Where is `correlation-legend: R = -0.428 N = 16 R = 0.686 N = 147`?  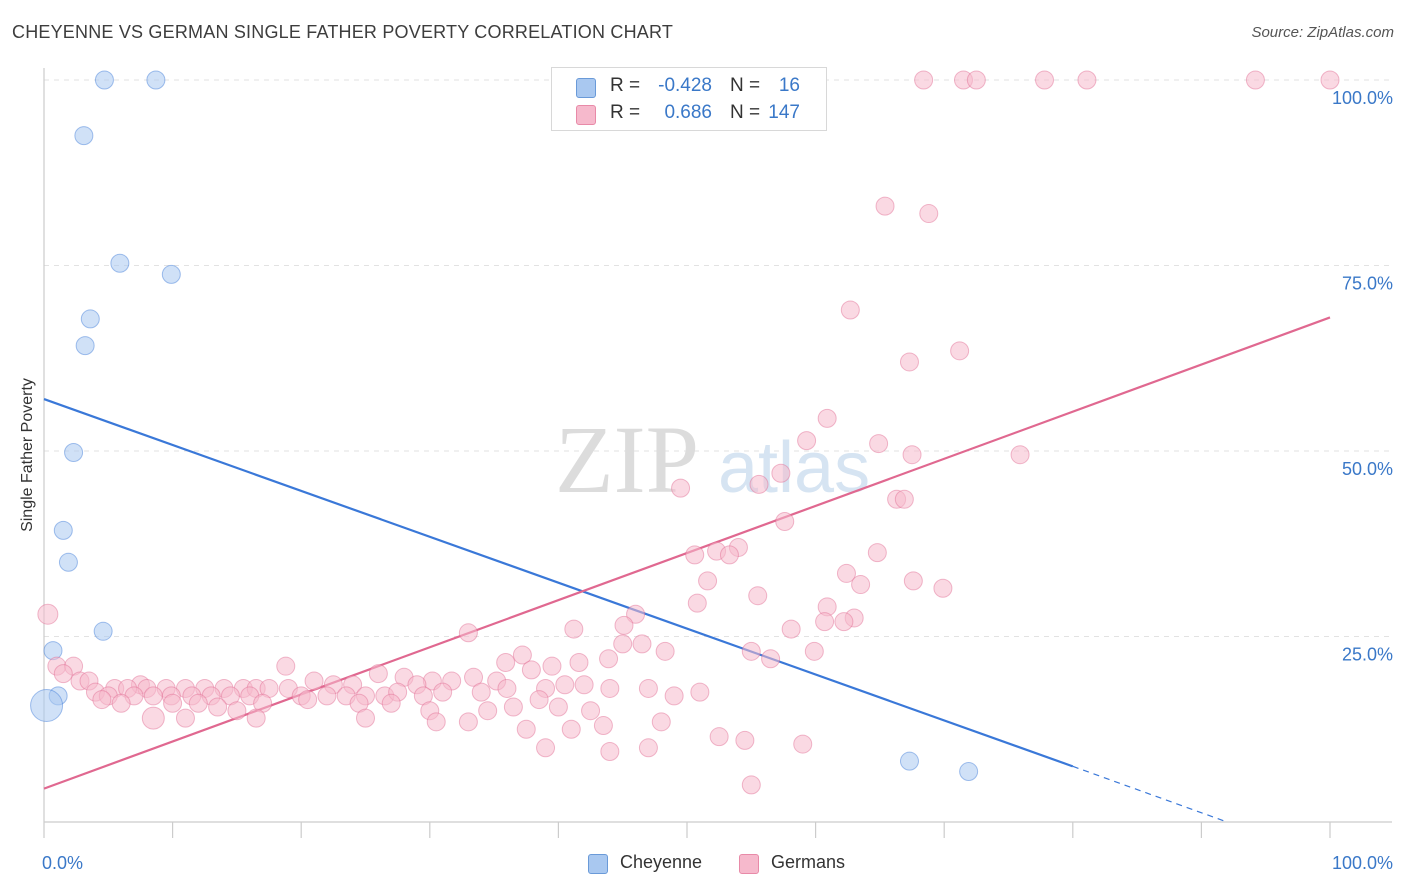
correlation-legend: R = -0.428 N = 16 R = 0.686 N = 147 is located at coordinates (689, 99).